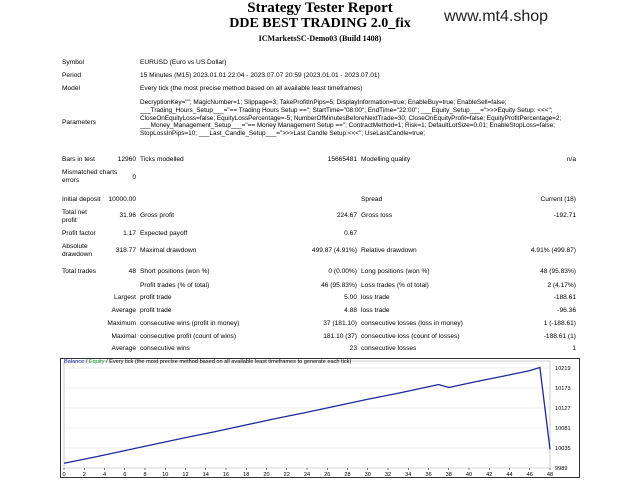 The image size is (640, 483). I want to click on x-tick-label-13: 26, so click(327, 475).